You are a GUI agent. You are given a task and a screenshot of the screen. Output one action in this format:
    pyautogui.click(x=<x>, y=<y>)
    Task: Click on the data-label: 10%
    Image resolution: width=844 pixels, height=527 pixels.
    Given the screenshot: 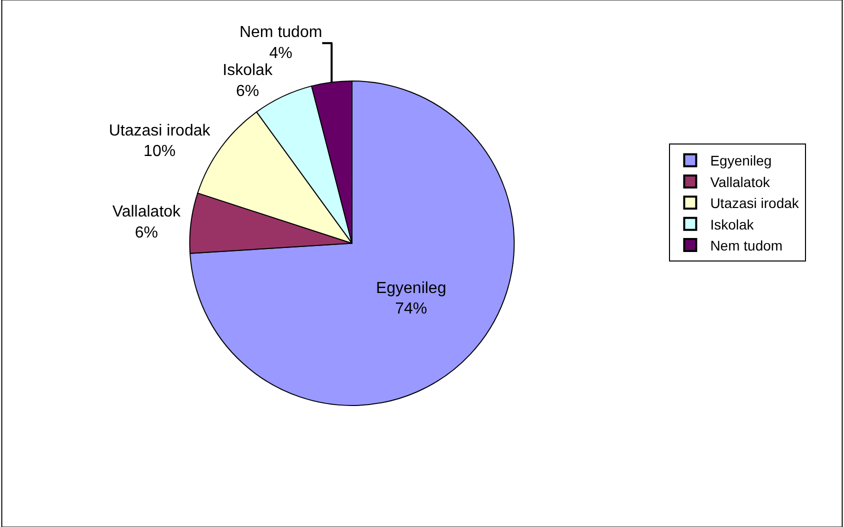 What is the action you would take?
    pyautogui.click(x=160, y=151)
    